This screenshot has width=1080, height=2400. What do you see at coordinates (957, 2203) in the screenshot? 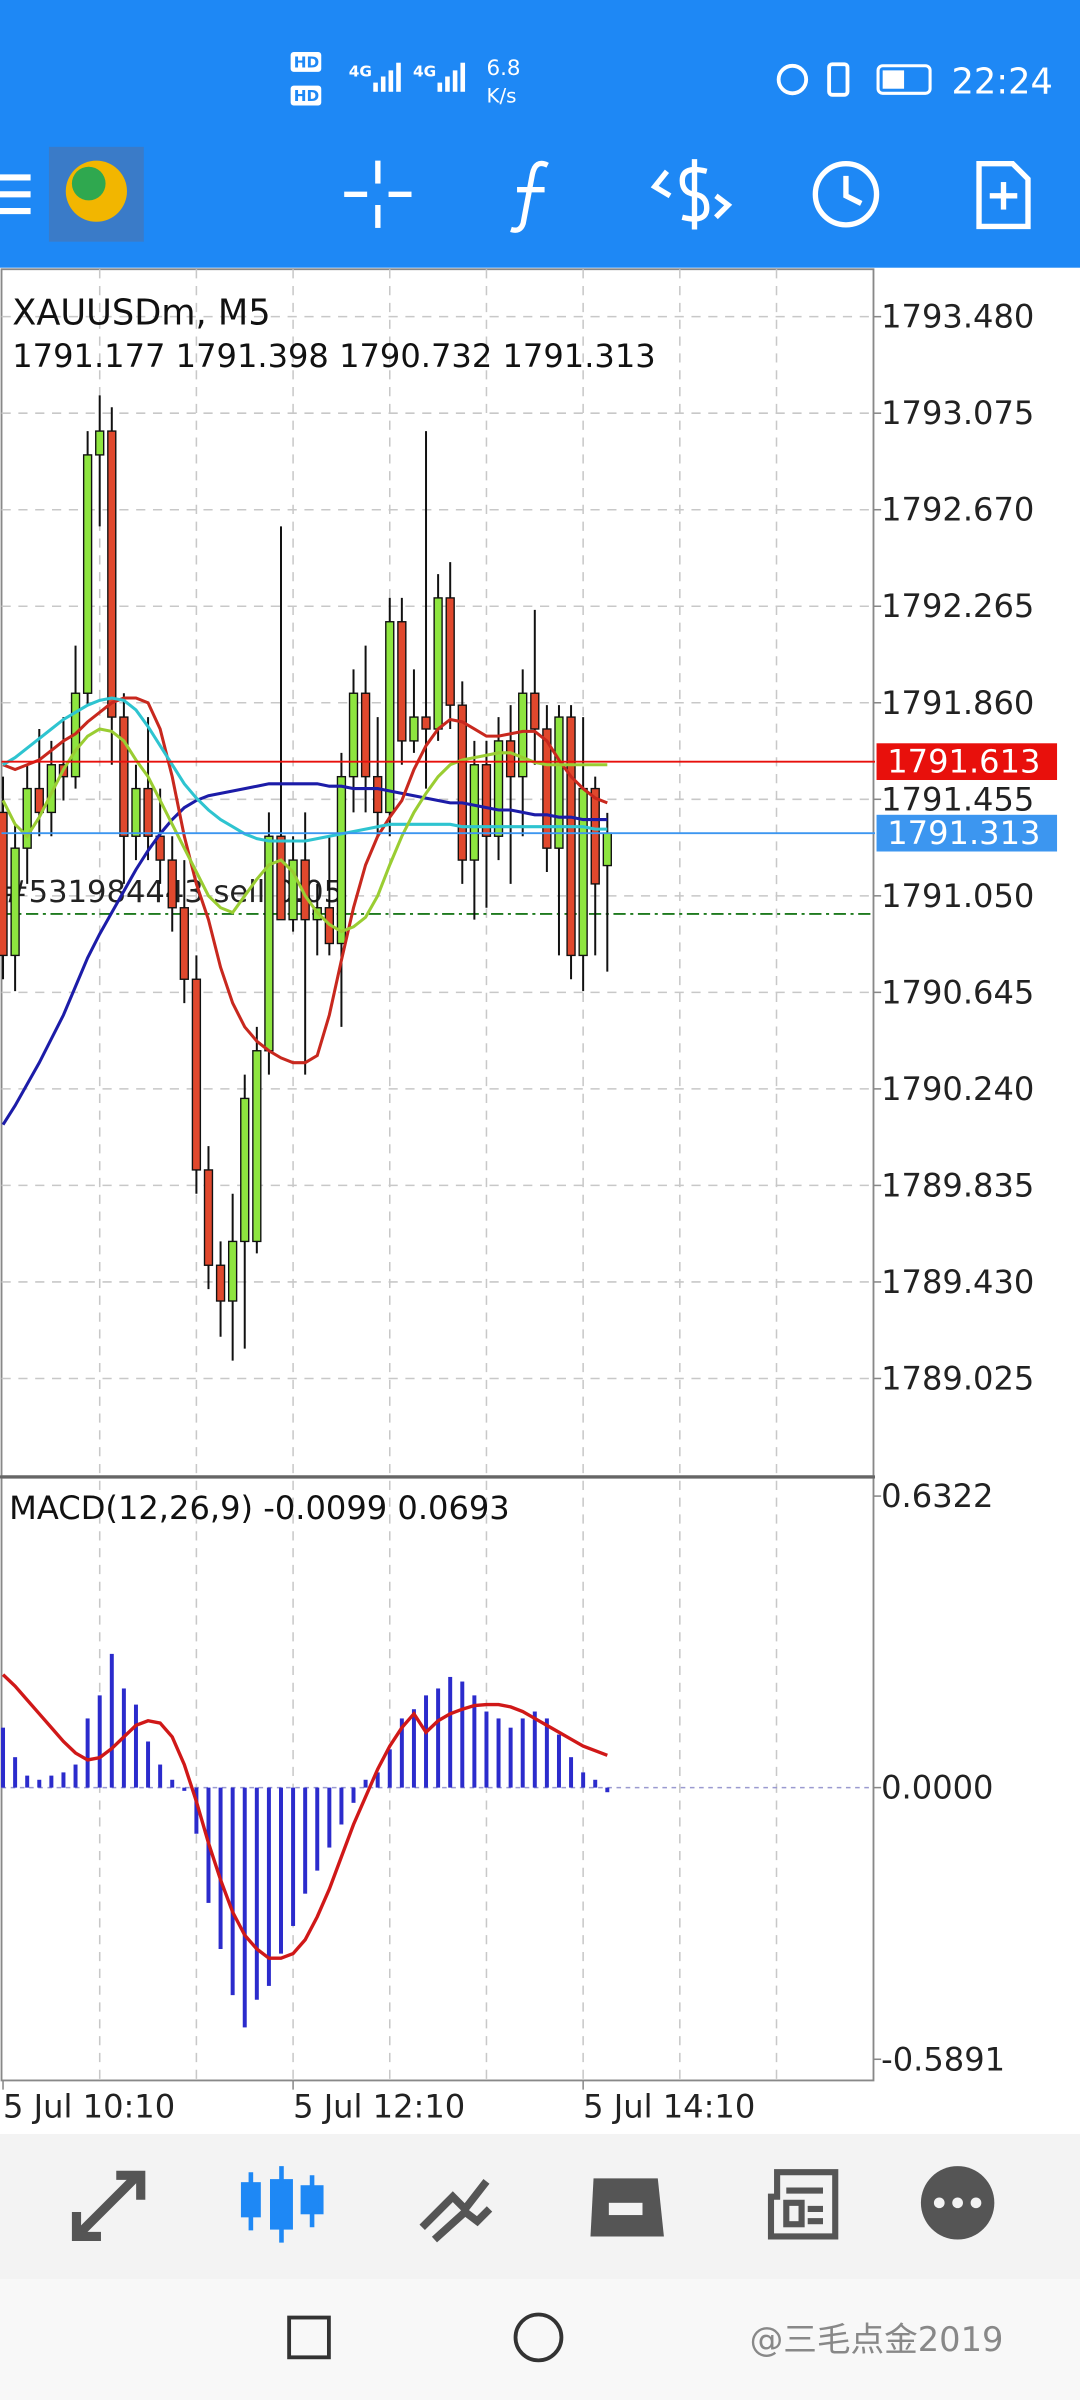
I see `chat-tab` at bounding box center [957, 2203].